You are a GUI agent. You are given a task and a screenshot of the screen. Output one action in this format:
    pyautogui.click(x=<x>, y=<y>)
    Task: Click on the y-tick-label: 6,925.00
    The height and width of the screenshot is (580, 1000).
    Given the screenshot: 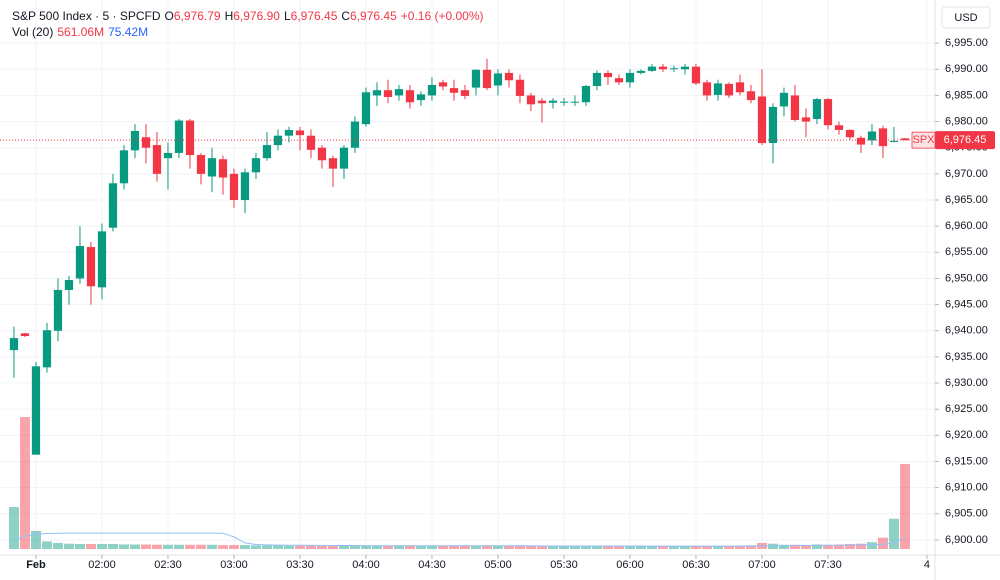 What is the action you would take?
    pyautogui.click(x=966, y=409)
    